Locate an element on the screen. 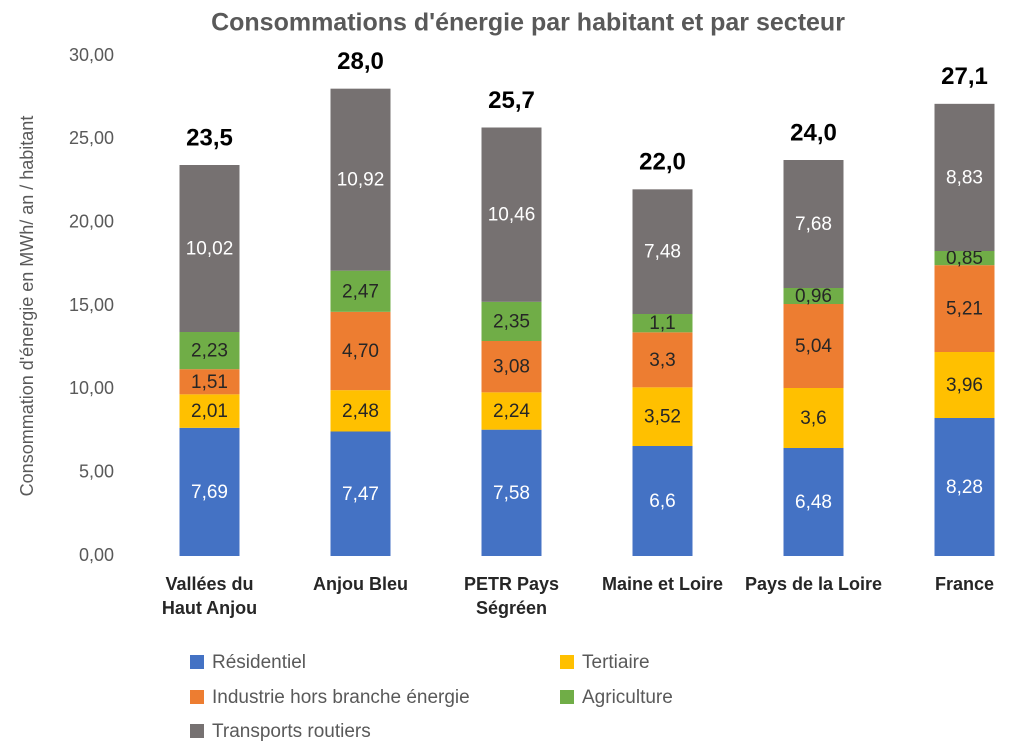 Image resolution: width=1031 pixels, height=741 pixels. data-label: 7,48 is located at coordinates (662, 252).